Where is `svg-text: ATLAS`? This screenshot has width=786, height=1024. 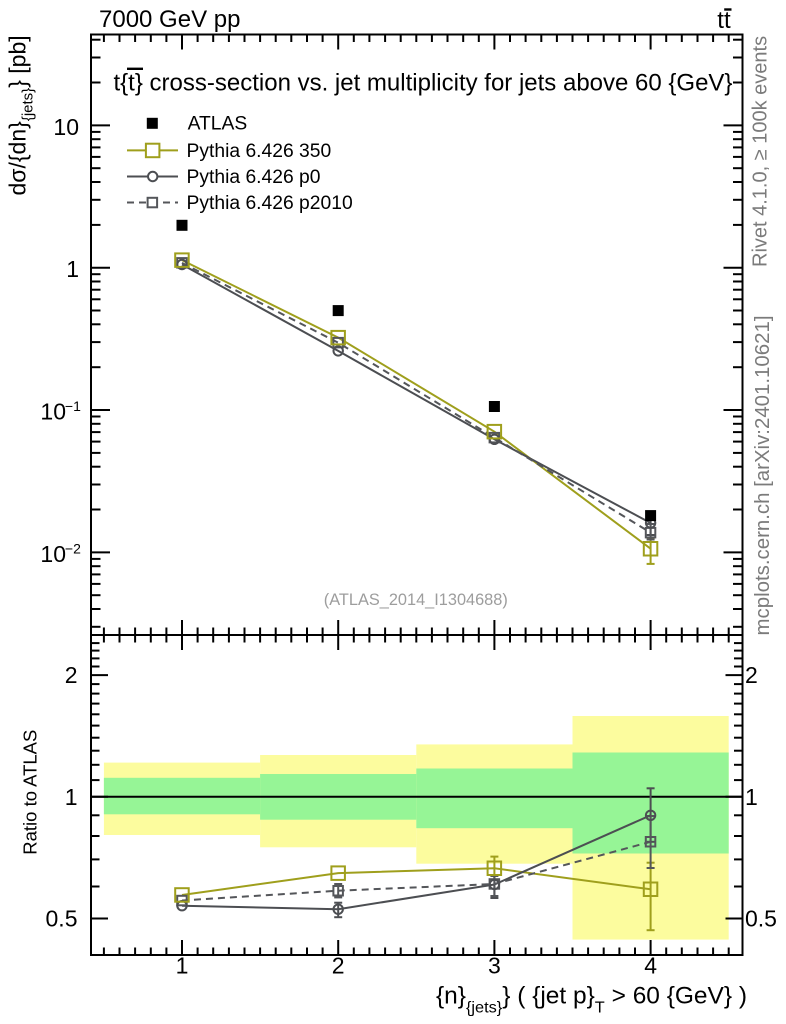
svg-text: ATLAS is located at coordinates (218, 124).